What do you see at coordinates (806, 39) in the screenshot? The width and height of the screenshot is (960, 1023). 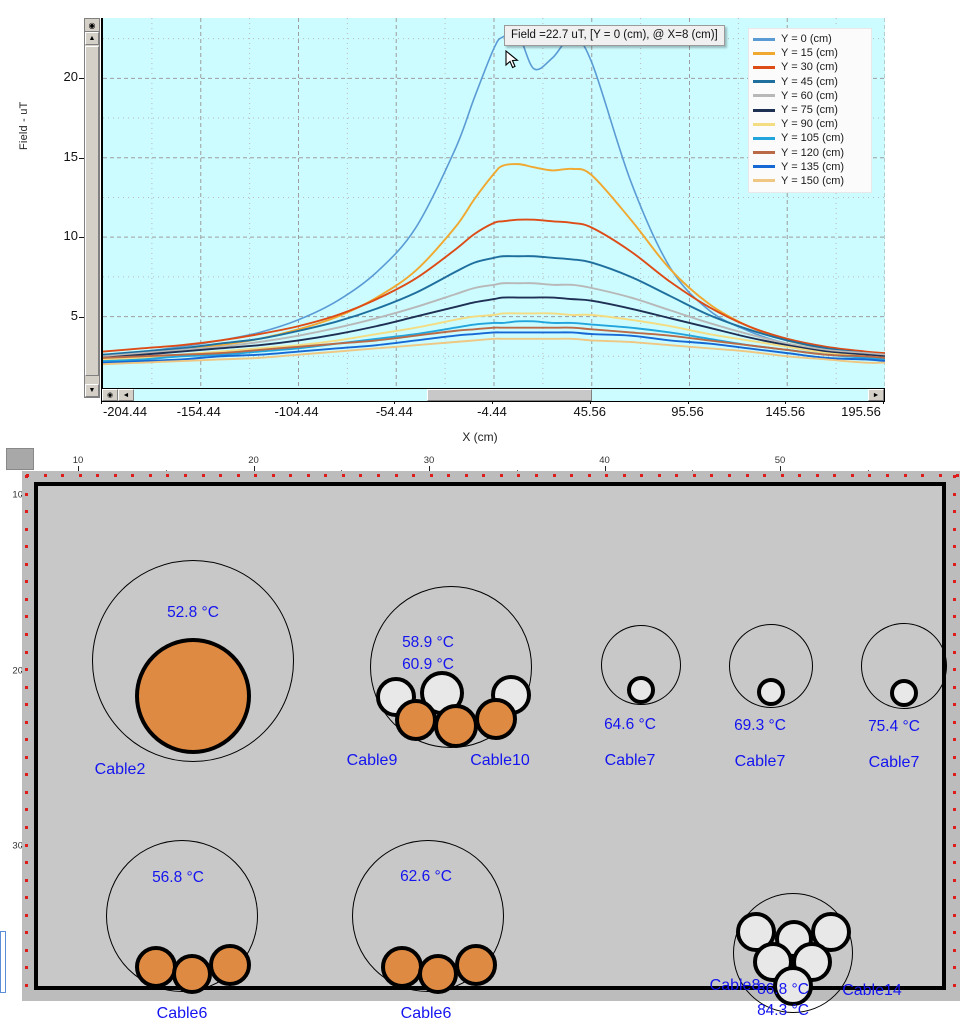 I see `legend-label: Y = 0 (cm)` at bounding box center [806, 39].